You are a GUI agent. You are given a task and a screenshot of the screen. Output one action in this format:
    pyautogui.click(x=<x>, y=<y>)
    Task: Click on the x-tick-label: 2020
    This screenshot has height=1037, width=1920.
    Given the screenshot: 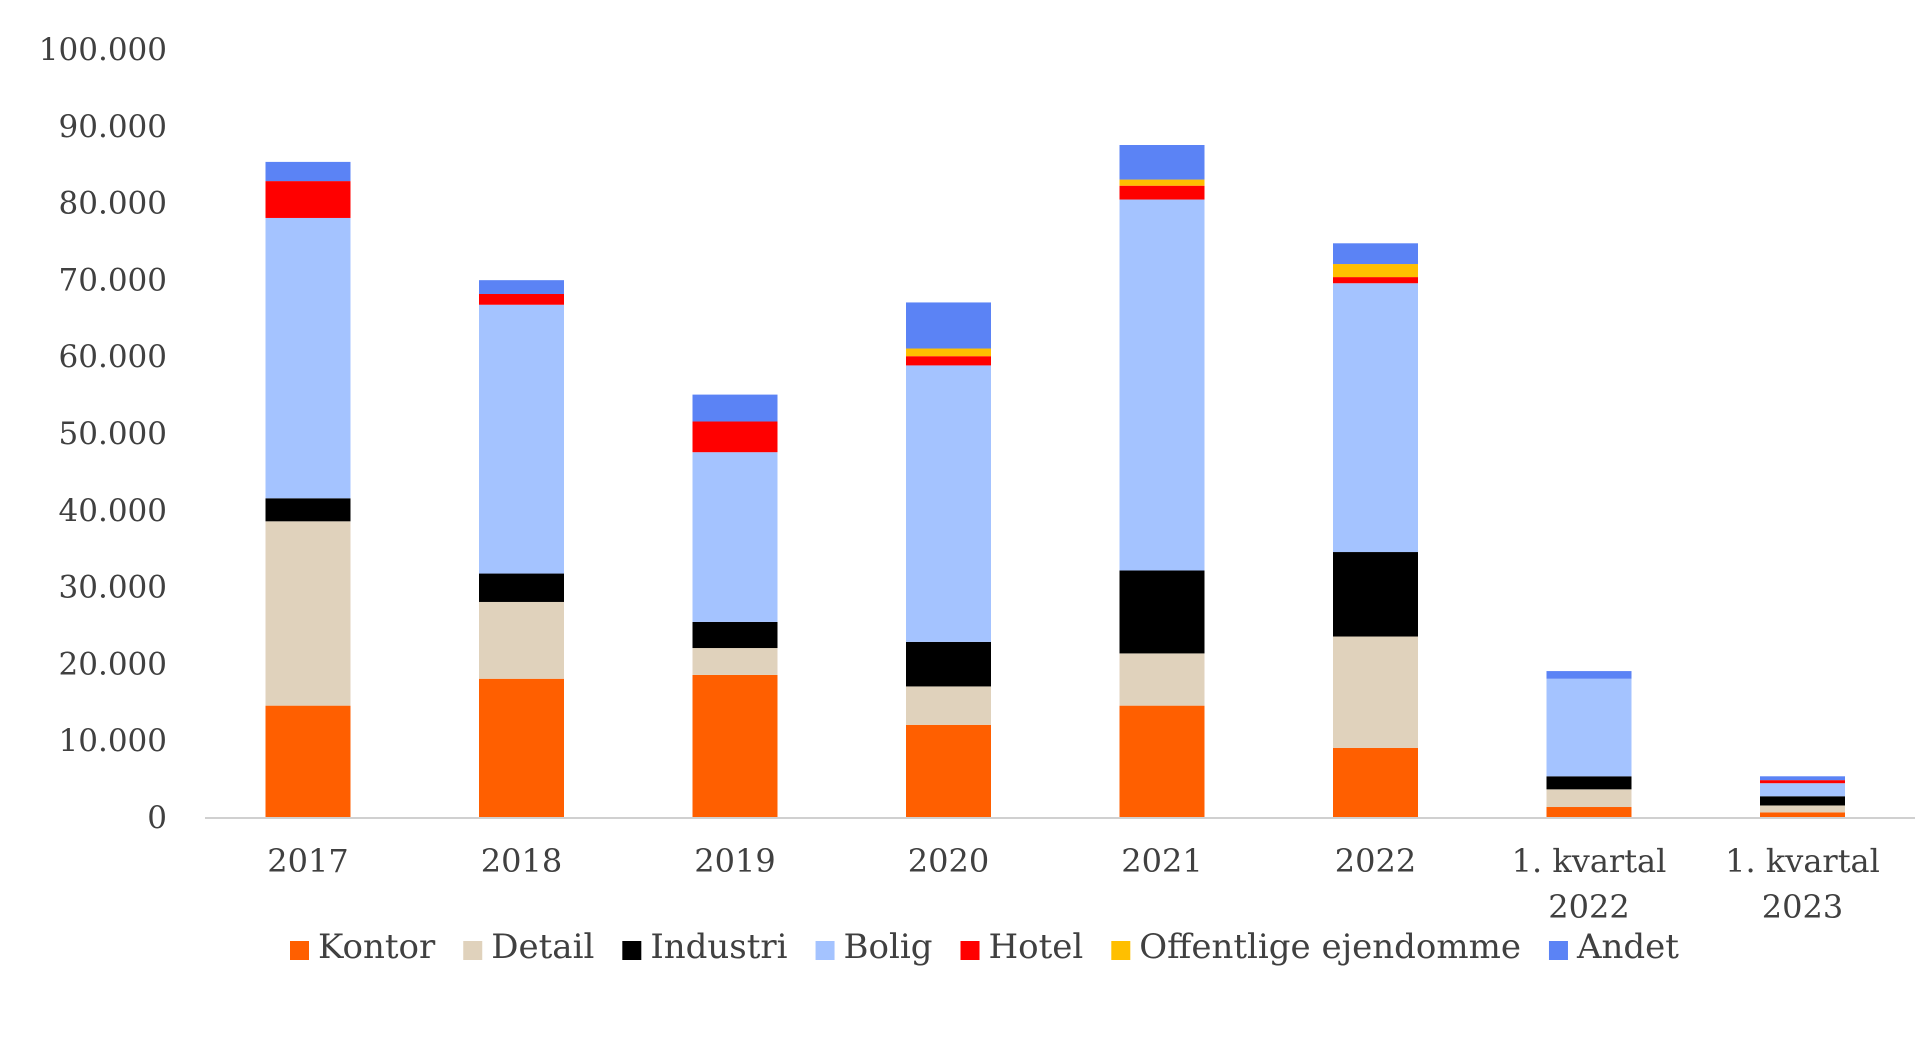 What is the action you would take?
    pyautogui.click(x=948, y=861)
    